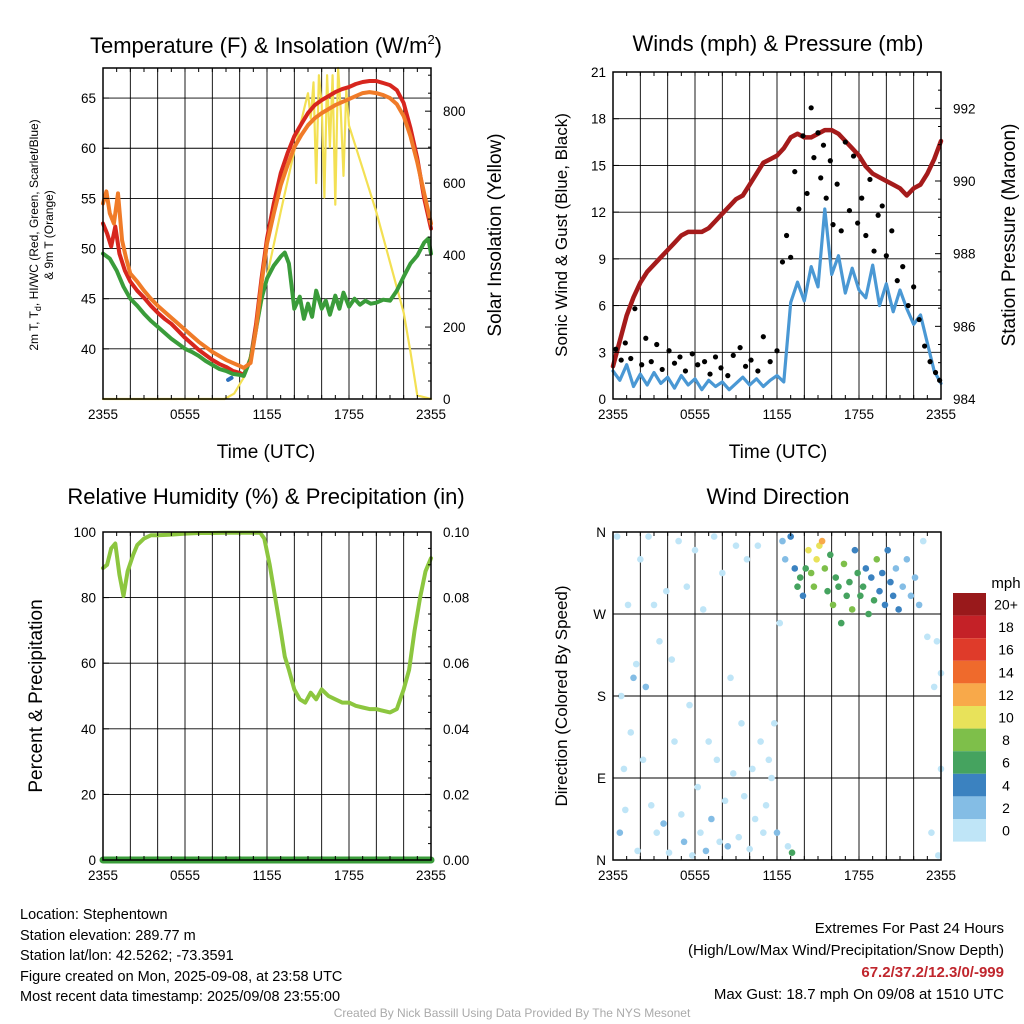  Describe the element at coordinates (456, 663) in the screenshot. I see `y-right-tick-label: 0.06` at that location.